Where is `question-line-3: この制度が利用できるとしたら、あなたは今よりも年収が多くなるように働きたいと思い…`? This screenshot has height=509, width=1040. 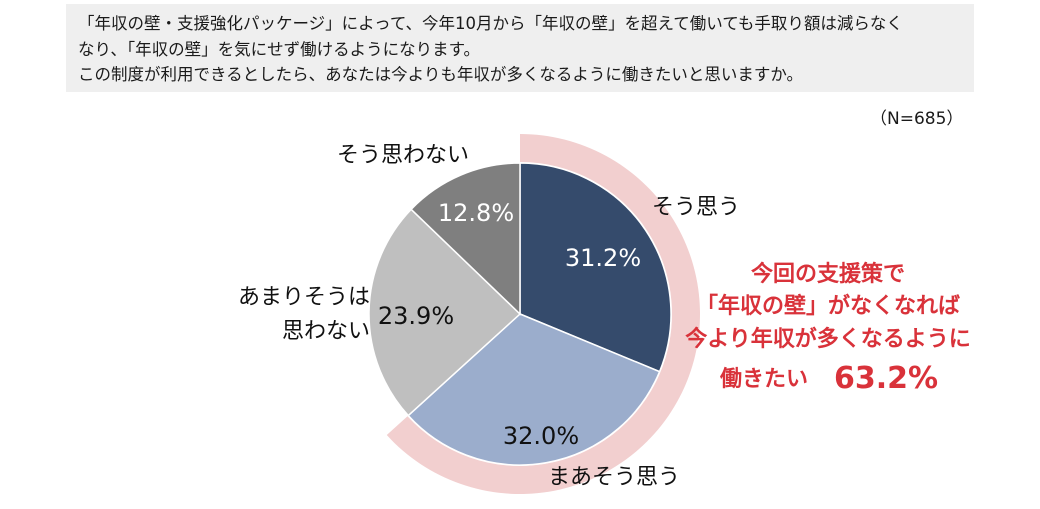 question-line-3: この制度が利用できるとしたら、あなたは今よりも年収が多くなるように働きたいと思い… is located at coordinates (441, 74).